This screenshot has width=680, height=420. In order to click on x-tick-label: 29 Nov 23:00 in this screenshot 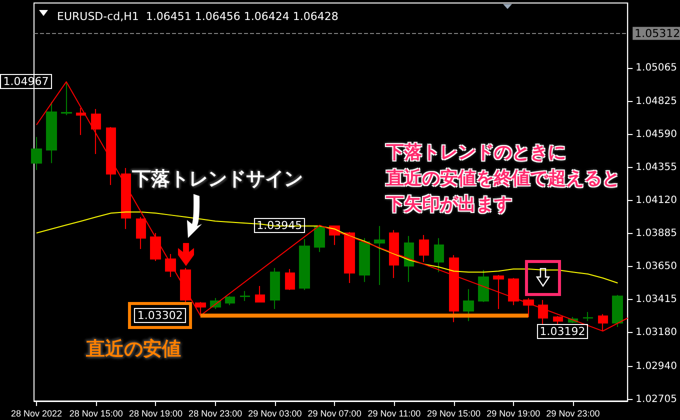, I will do `click(573, 413)`.